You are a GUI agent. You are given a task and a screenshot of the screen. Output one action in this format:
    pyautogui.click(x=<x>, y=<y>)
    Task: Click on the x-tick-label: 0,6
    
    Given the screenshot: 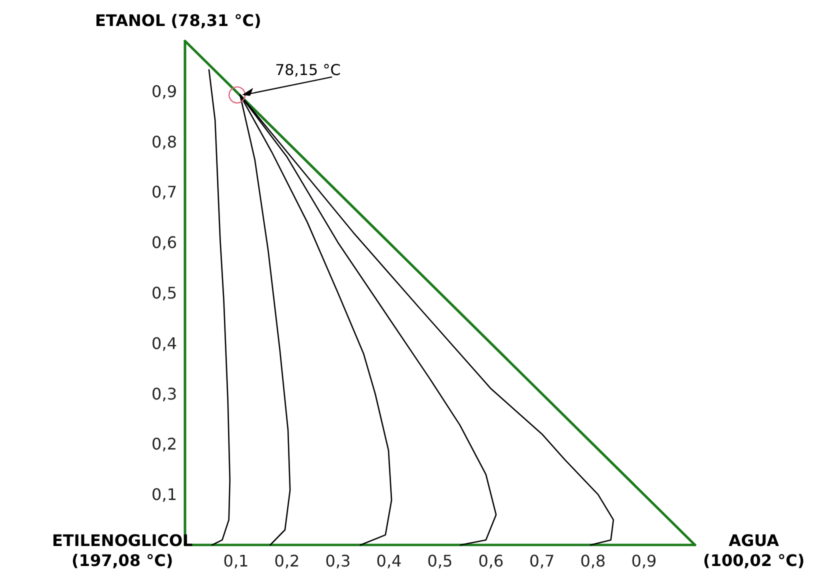 What is the action you would take?
    pyautogui.click(x=491, y=561)
    